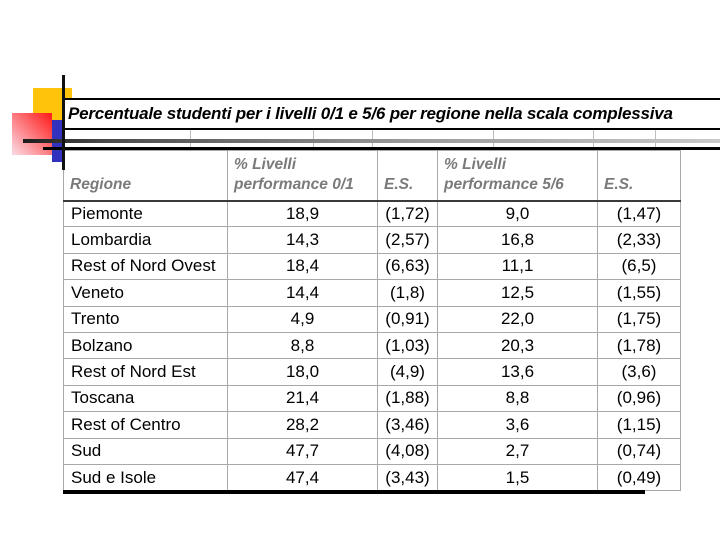 The image size is (720, 540). What do you see at coordinates (517, 372) in the screenshot?
I see `cell-perf-56: 13,6` at bounding box center [517, 372].